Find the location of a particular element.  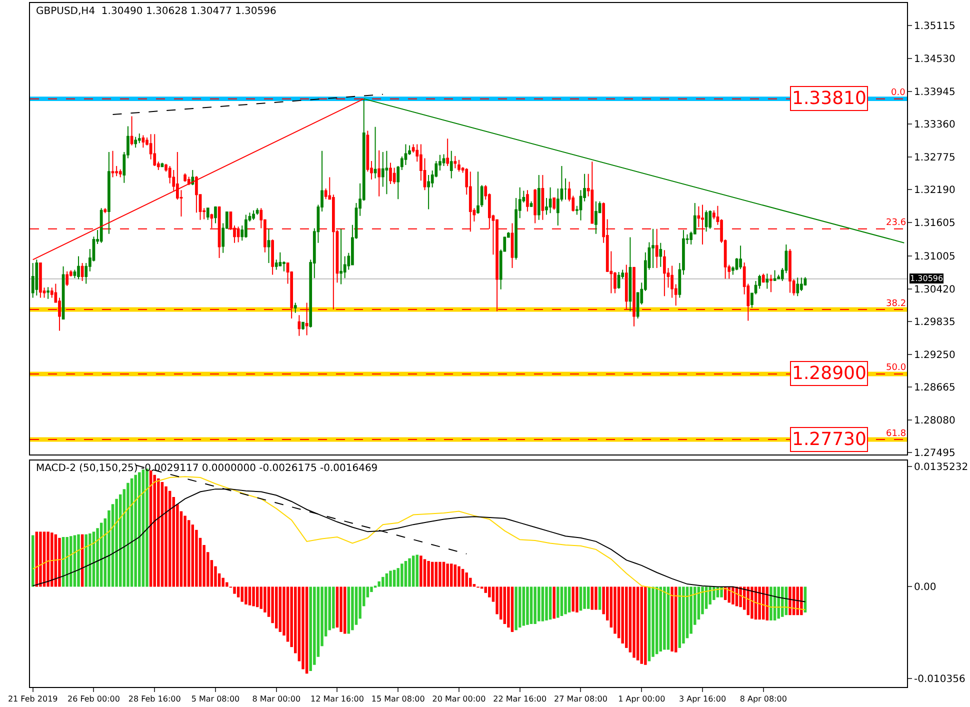

x-tick-label: 26 Feb 00:00 is located at coordinates (93, 699).